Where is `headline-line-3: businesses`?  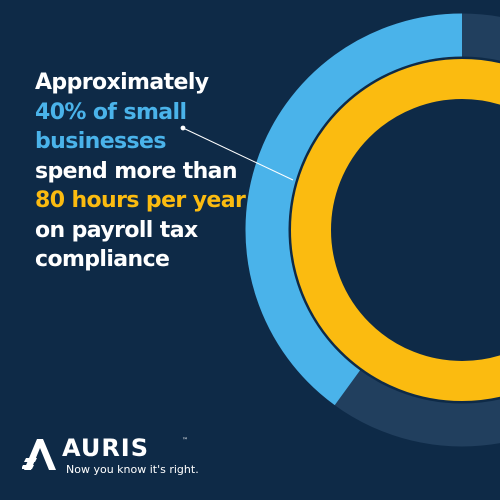 headline-line-3: businesses is located at coordinates (100, 141).